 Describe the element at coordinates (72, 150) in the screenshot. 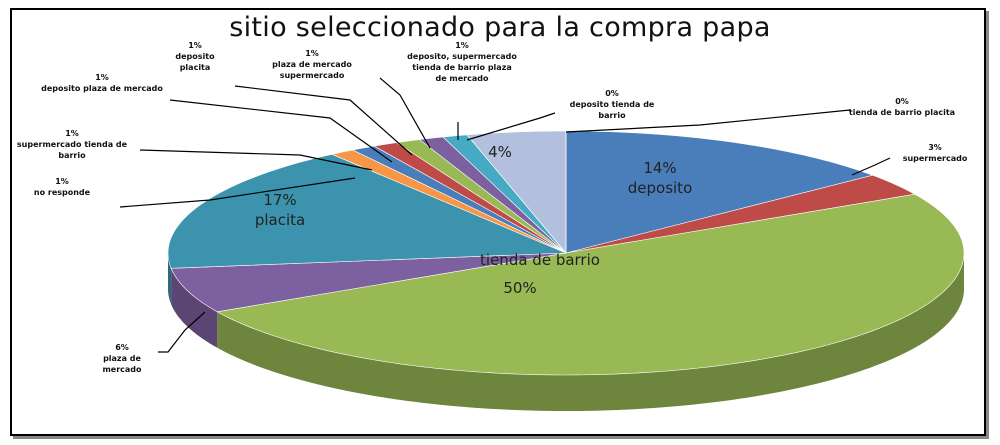

I see `category-label: supermercado tienda de barrio` at that location.